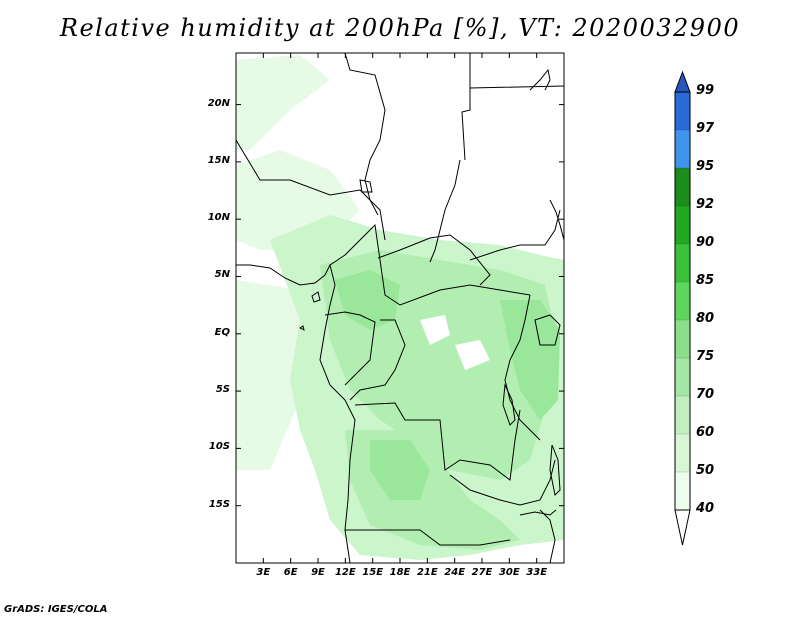  I want to click on border-angola-namibia, so click(428, 537).